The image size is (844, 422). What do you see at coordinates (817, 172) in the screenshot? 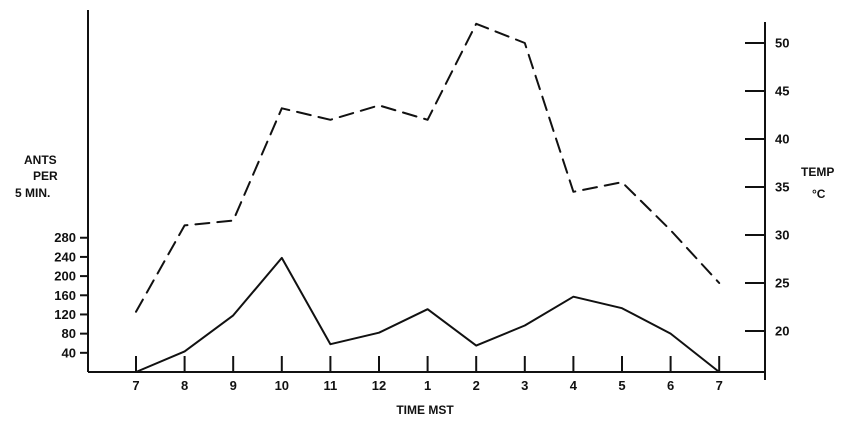
I see `right-axis-title-line-1: TEMP` at bounding box center [817, 172].